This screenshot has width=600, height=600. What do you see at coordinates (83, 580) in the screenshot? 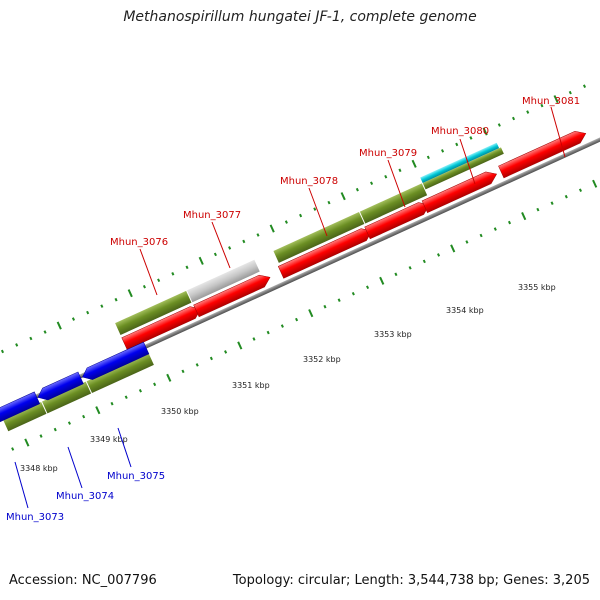
I see `accession-text: Accession: NC_007796` at bounding box center [83, 580].